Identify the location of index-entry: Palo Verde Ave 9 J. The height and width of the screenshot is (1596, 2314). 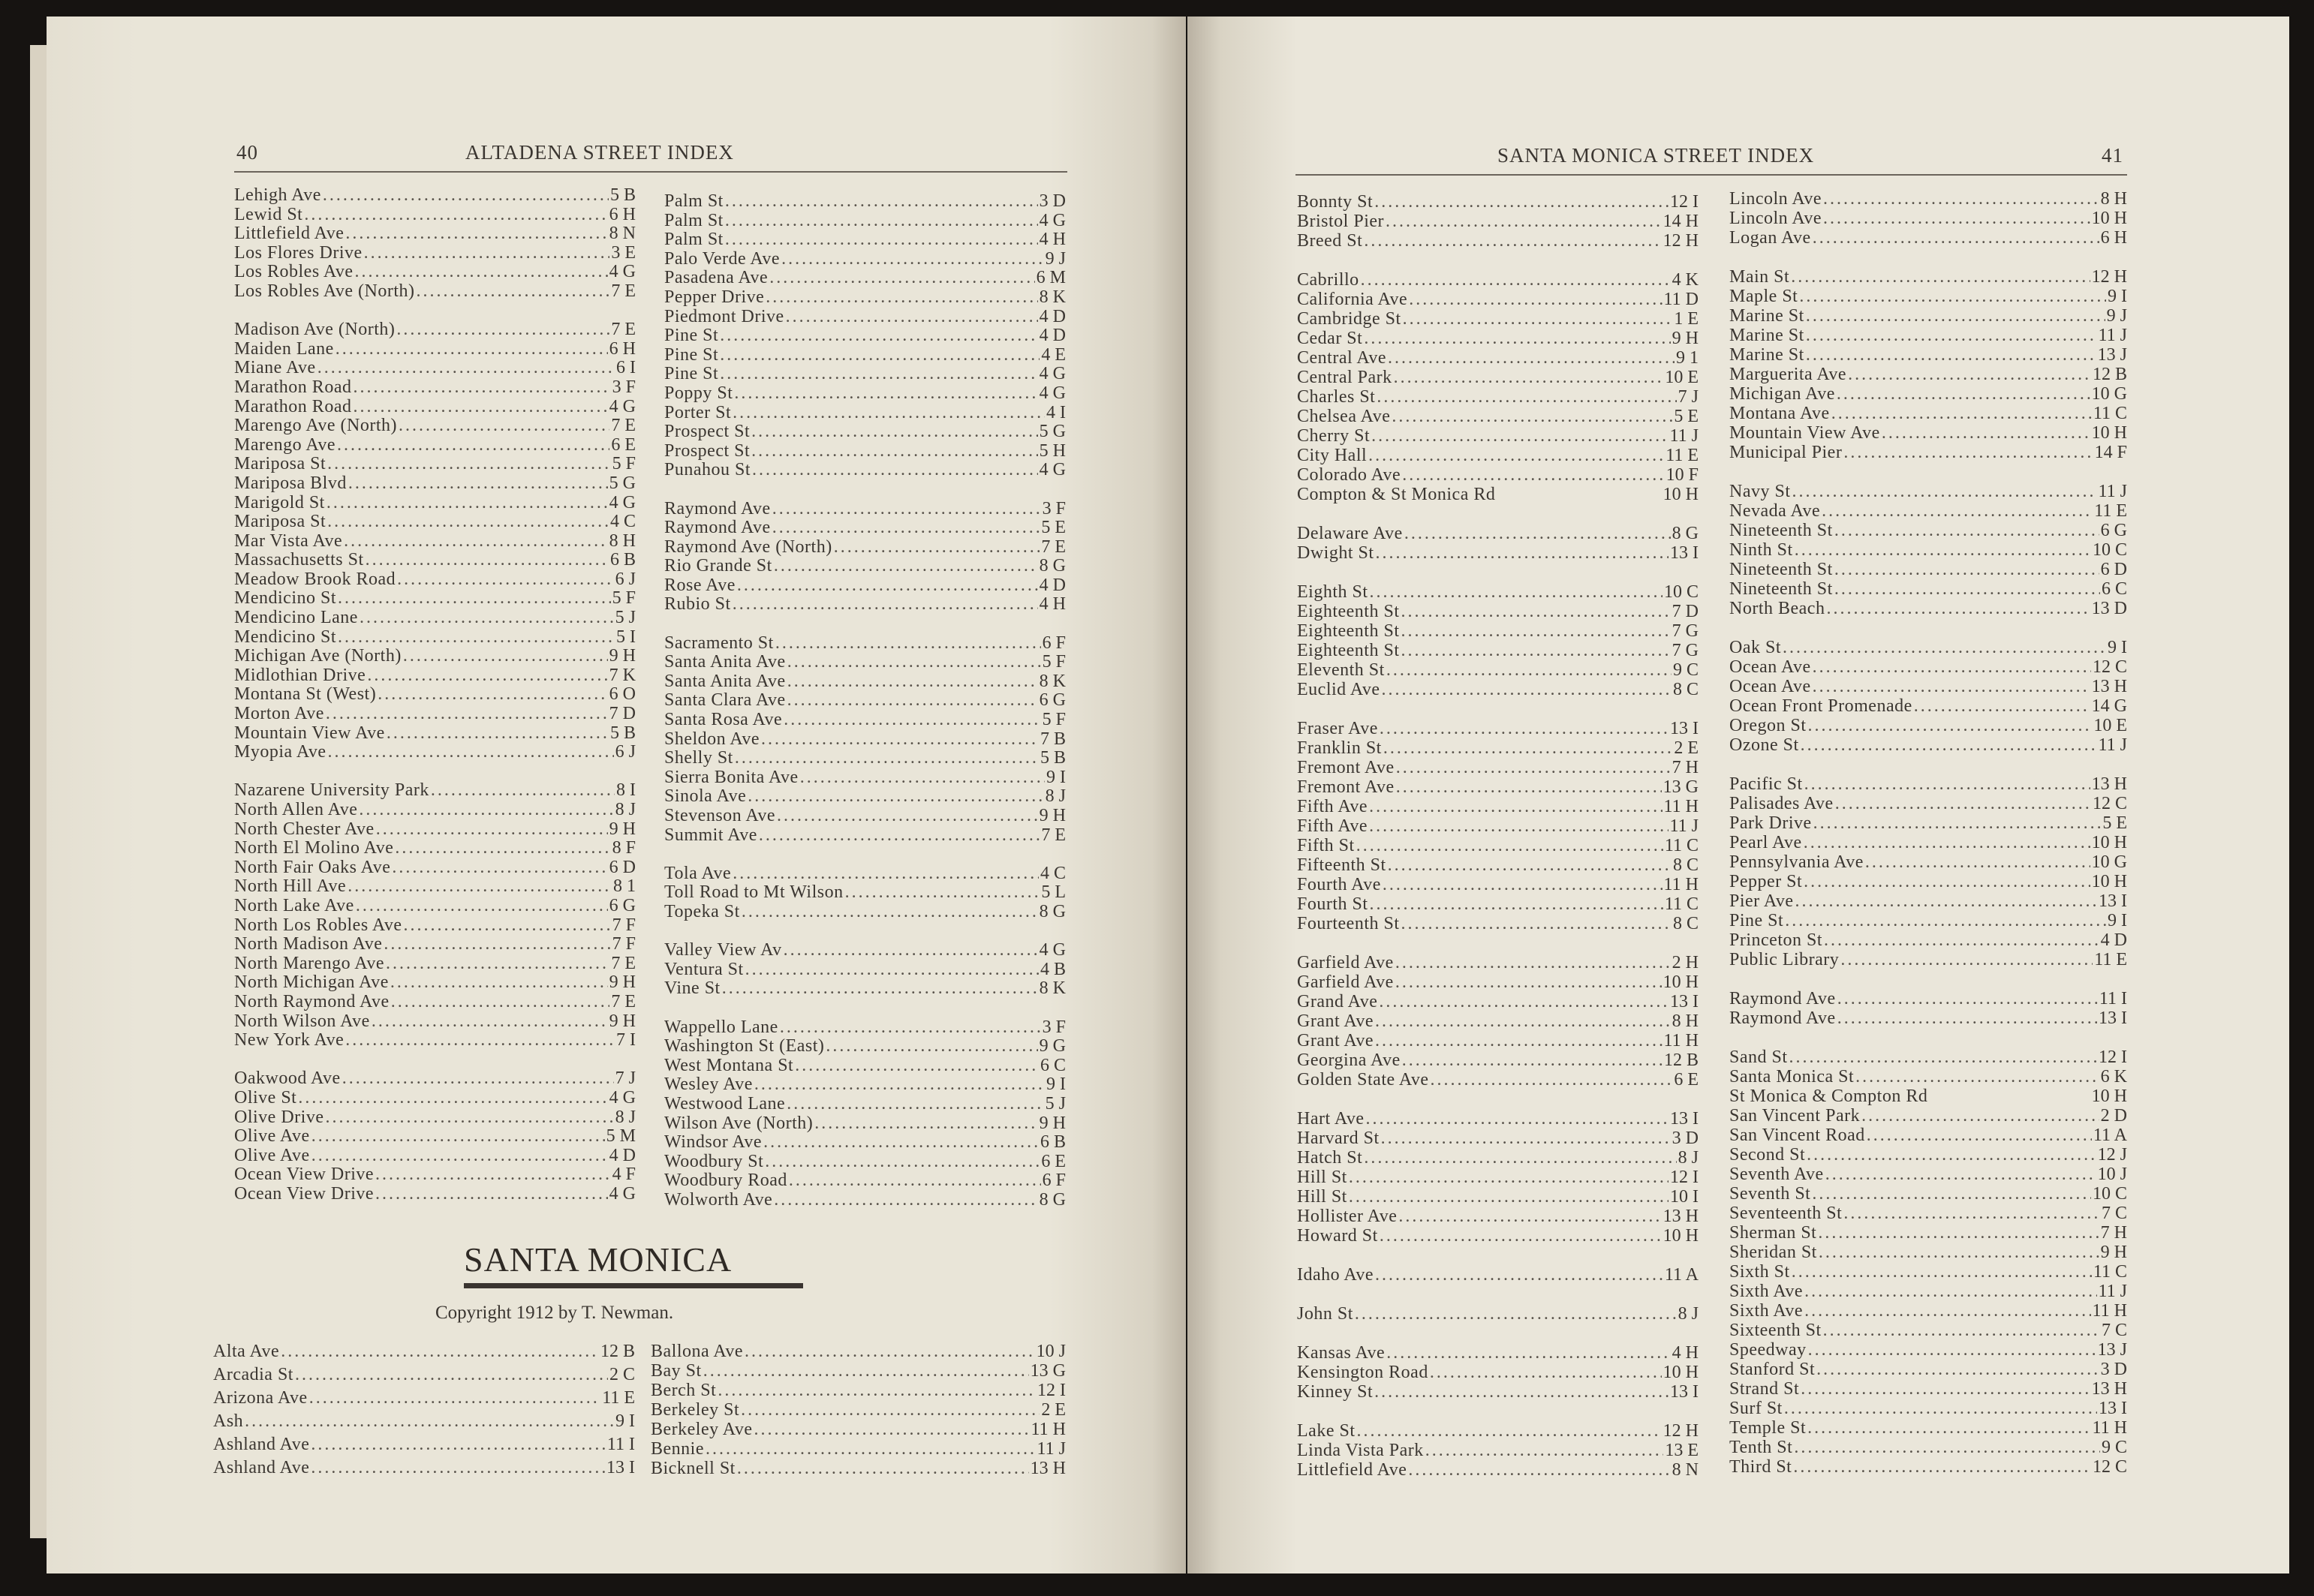
(865, 258).